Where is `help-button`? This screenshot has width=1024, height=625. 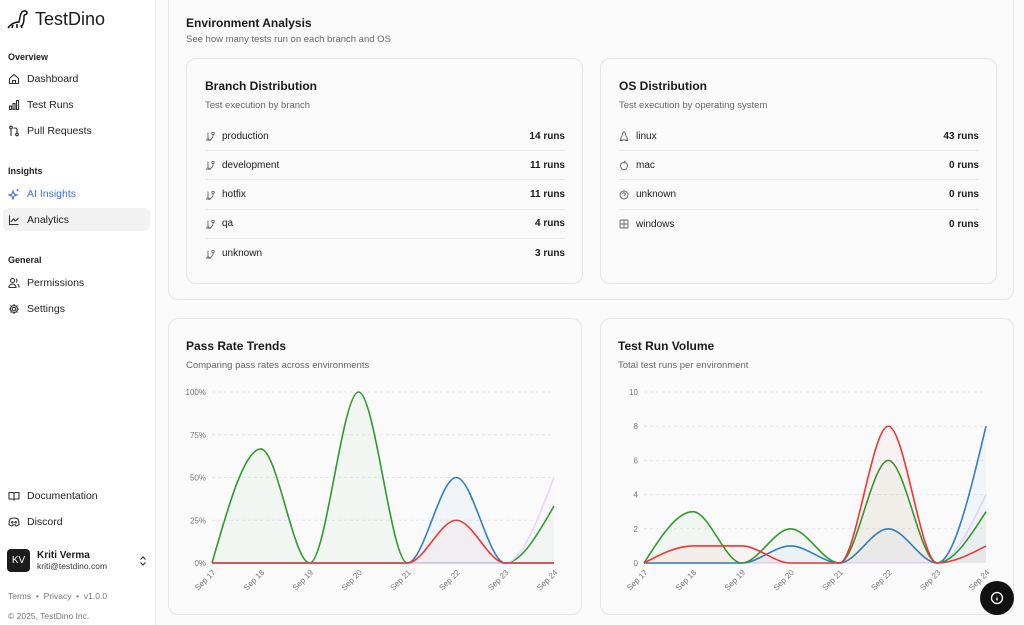
help-button is located at coordinates (997, 598).